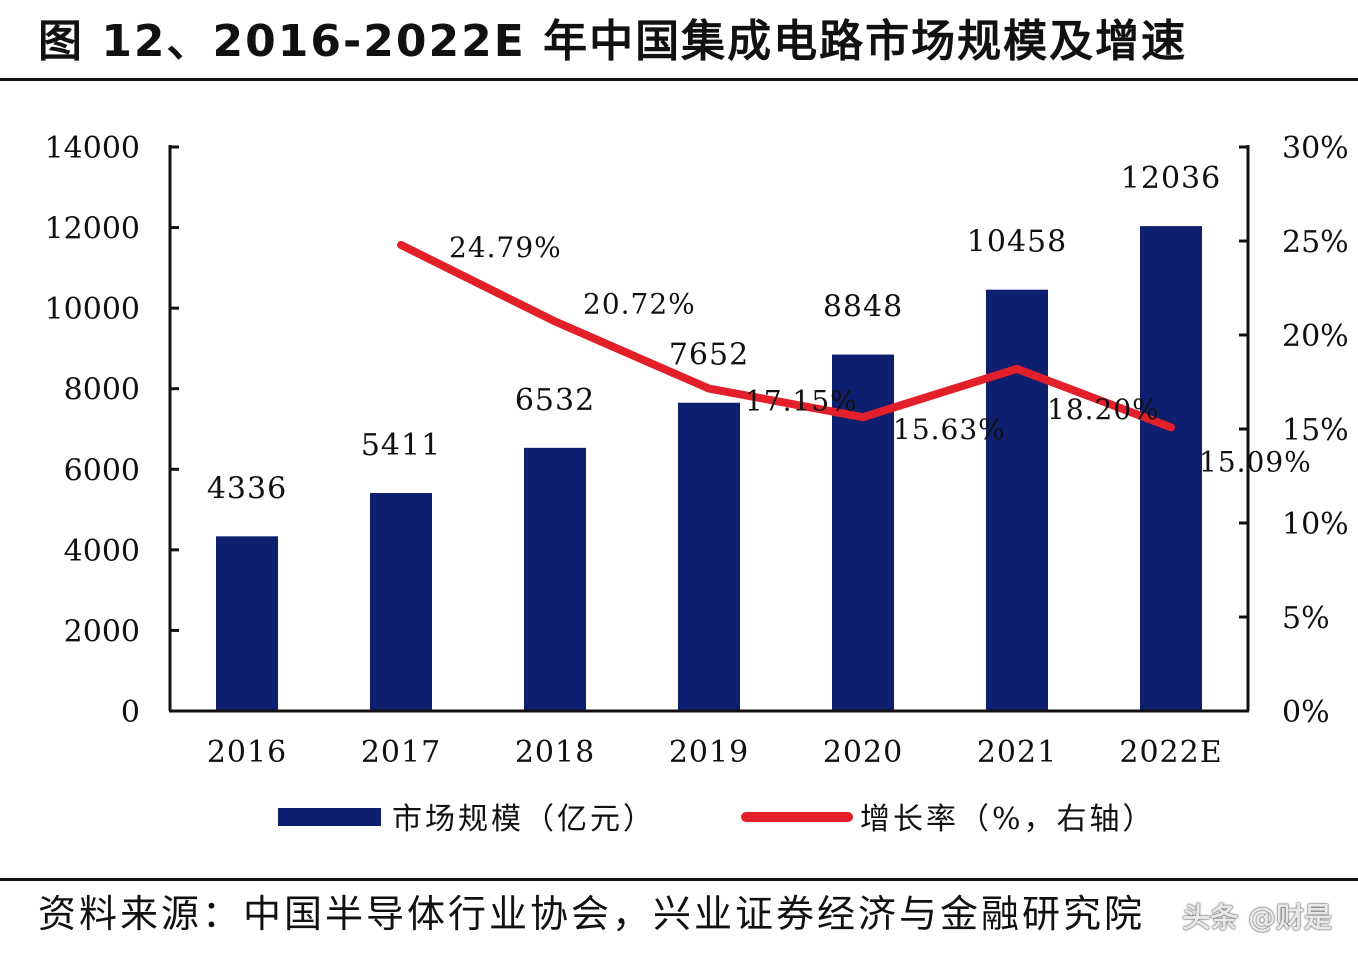 The height and width of the screenshot is (960, 1358). What do you see at coordinates (1017, 368) in the screenshot?
I see `growth-point-2021` at bounding box center [1017, 368].